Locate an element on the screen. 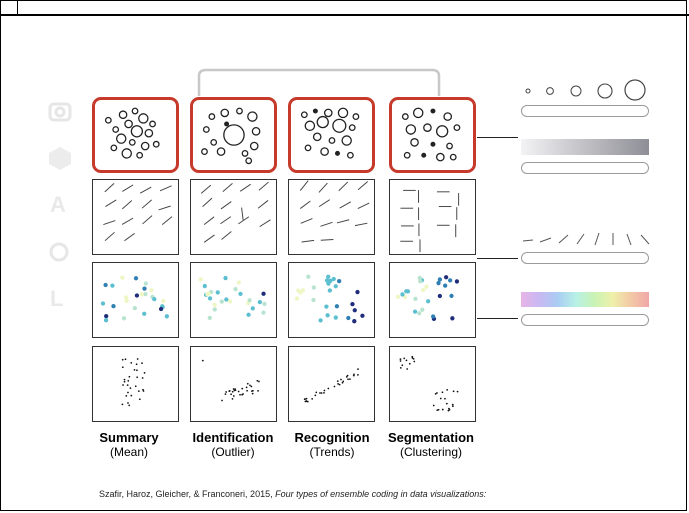  cell-position-recognition is located at coordinates (331, 384).